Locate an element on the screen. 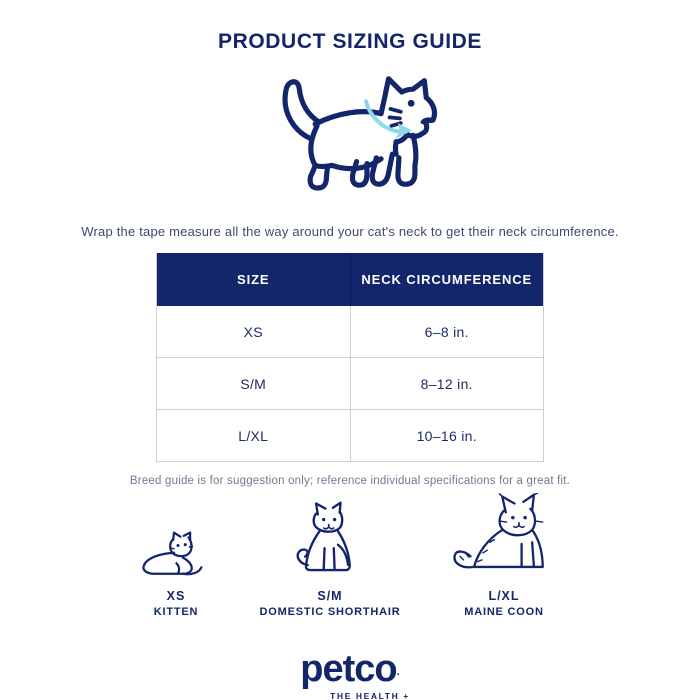 The height and width of the screenshot is (700, 700). cat-sitting-icon is located at coordinates (323, 536).